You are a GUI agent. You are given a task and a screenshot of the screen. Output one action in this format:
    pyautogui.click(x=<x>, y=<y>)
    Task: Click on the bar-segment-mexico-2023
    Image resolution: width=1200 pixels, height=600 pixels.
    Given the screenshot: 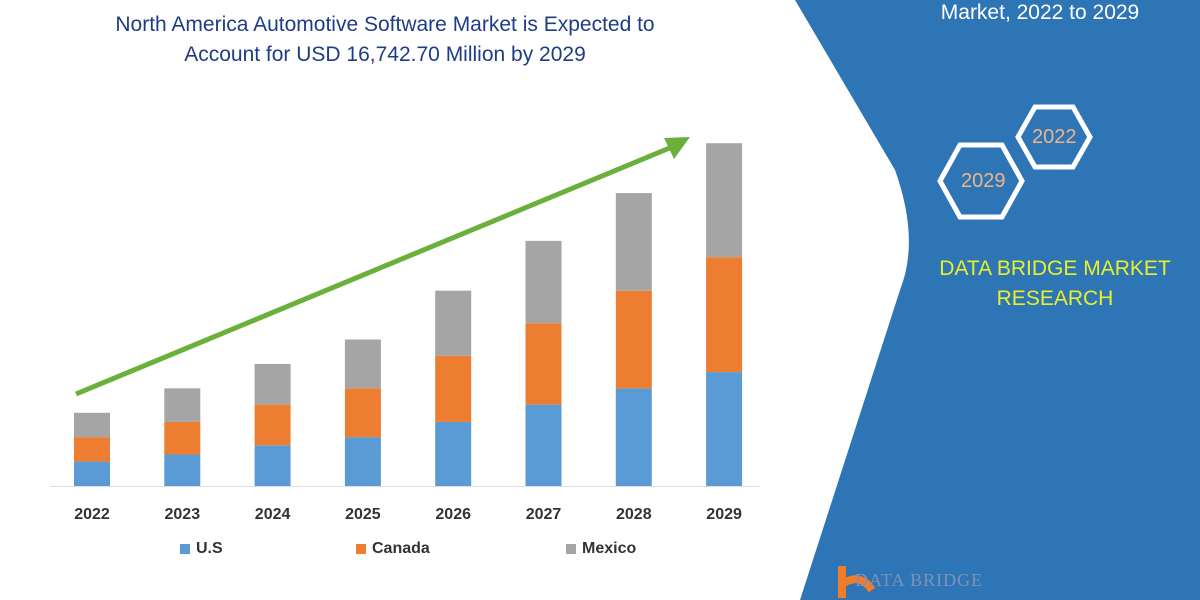 What is the action you would take?
    pyautogui.click(x=182, y=405)
    